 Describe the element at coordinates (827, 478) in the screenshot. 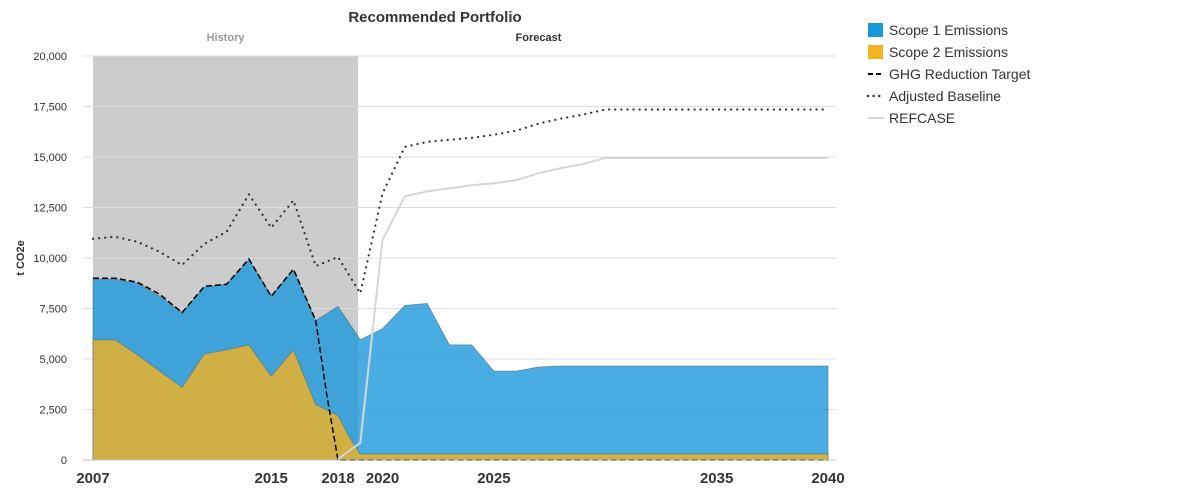

I see `x-tick-label: 2040` at that location.